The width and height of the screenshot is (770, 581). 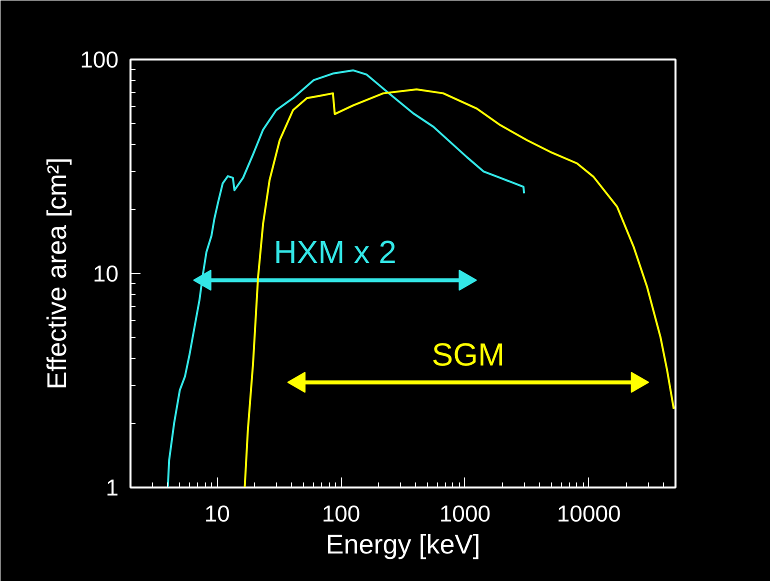 What do you see at coordinates (465, 513) in the screenshot?
I see `x-tick-label: 1000` at bounding box center [465, 513].